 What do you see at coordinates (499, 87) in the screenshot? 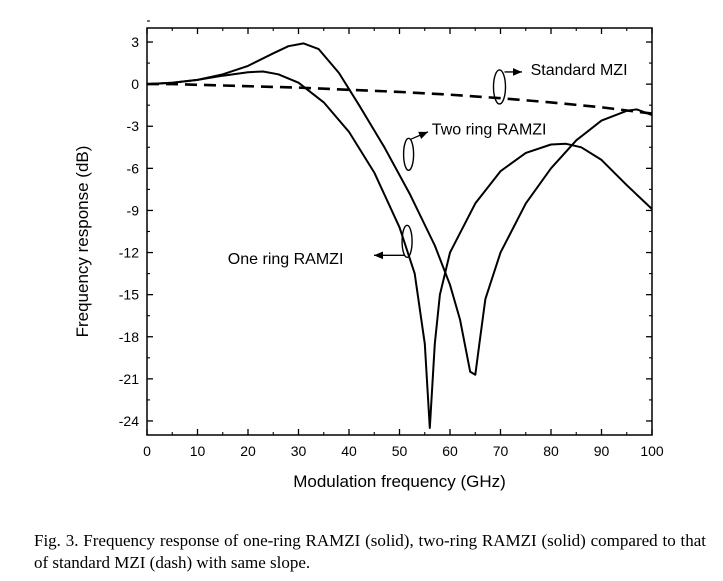
I see `standard-mzi-marker` at bounding box center [499, 87].